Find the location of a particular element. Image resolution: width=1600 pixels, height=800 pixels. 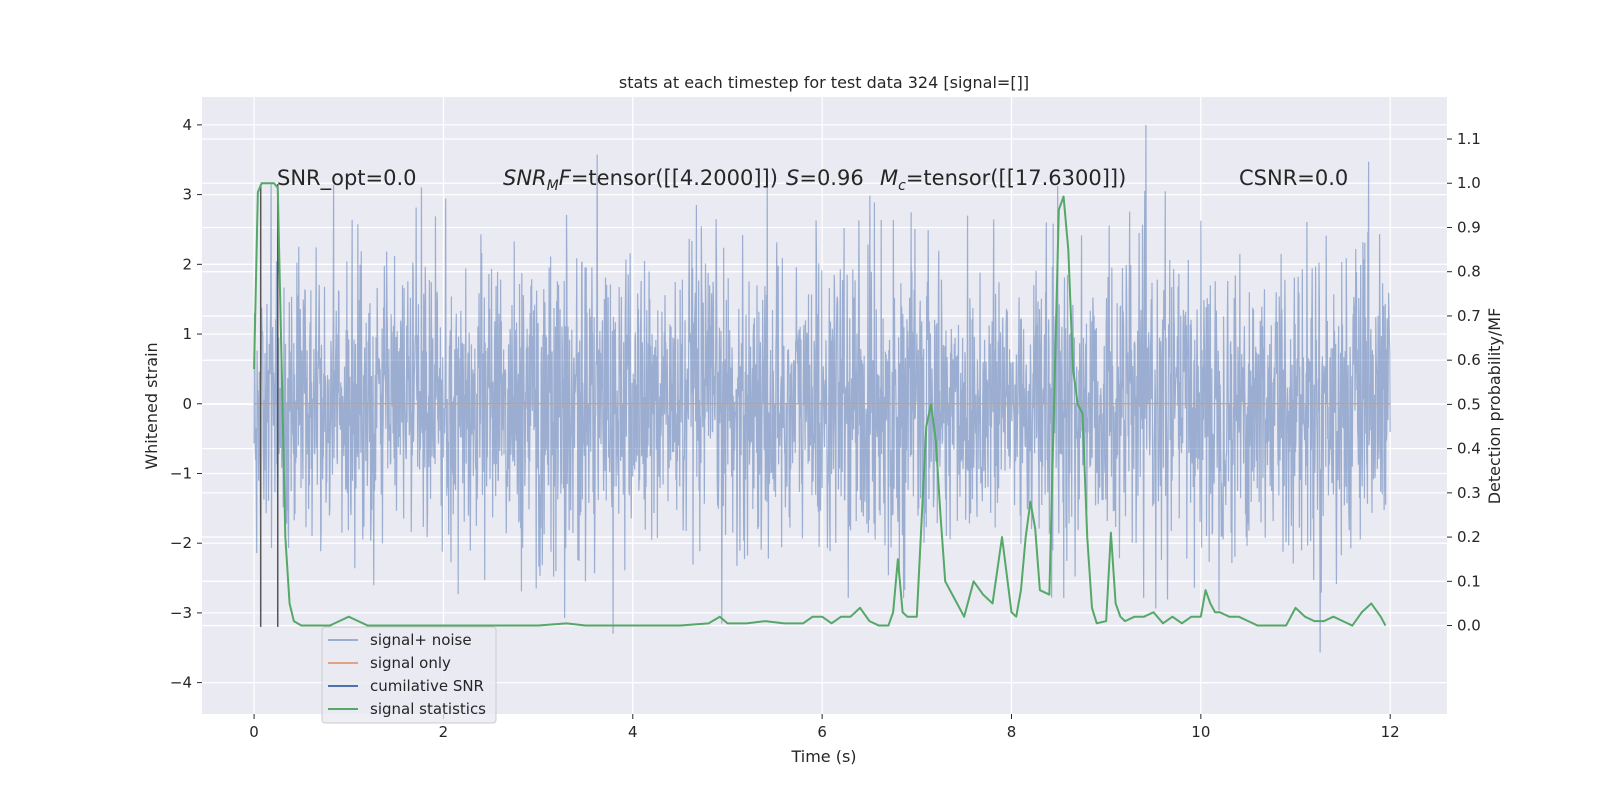

legend-label-signal-statistics: signal statistics is located at coordinates (428, 709).